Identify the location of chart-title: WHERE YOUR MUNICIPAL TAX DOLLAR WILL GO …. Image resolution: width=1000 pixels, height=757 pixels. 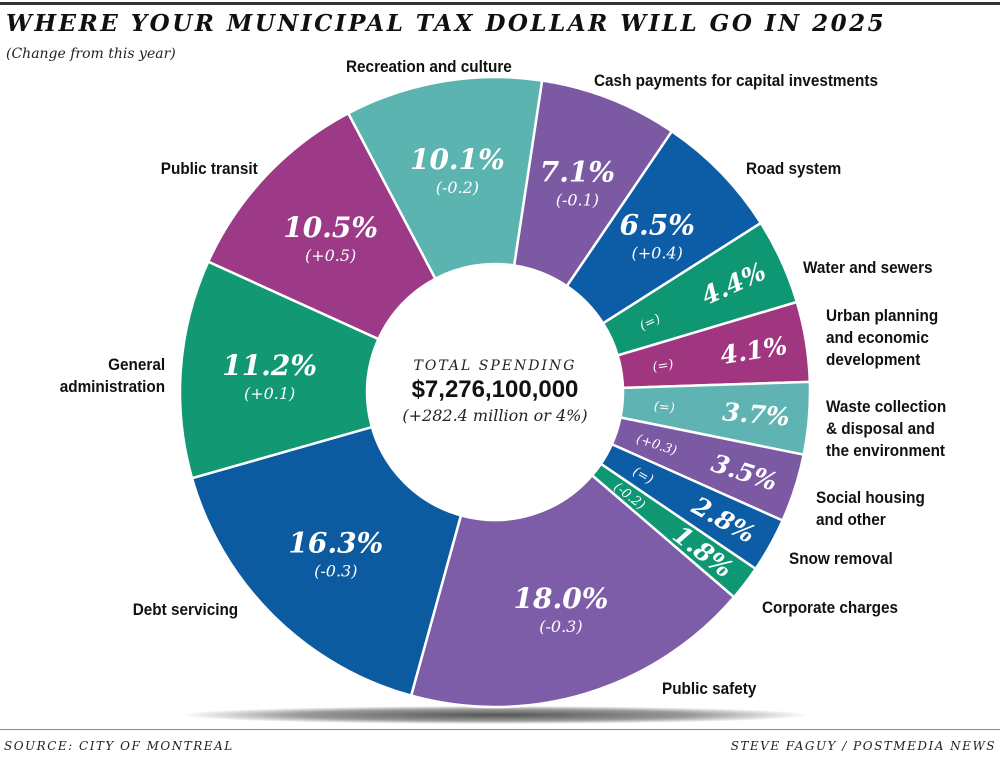
(446, 23).